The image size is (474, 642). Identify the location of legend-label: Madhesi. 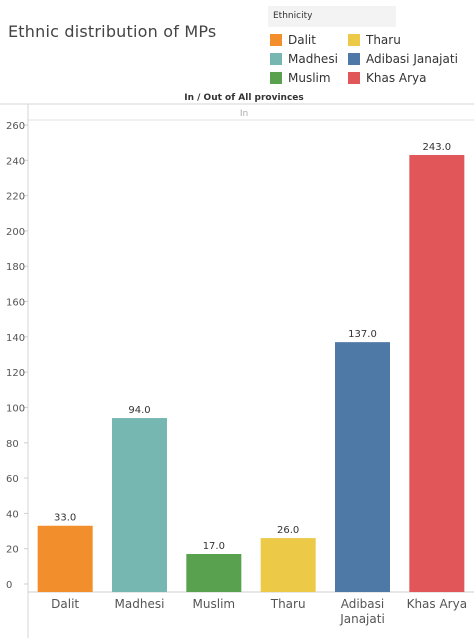
(313, 58).